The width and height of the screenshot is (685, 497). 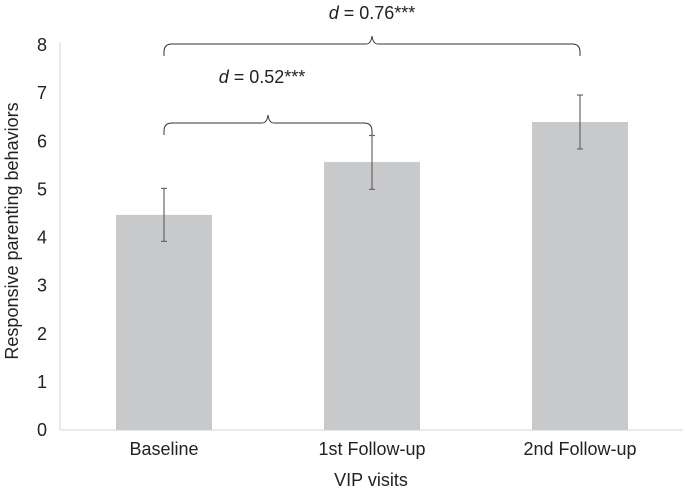 What do you see at coordinates (267, 77) in the screenshot?
I see `effect-size-value: = 0.52***` at bounding box center [267, 77].